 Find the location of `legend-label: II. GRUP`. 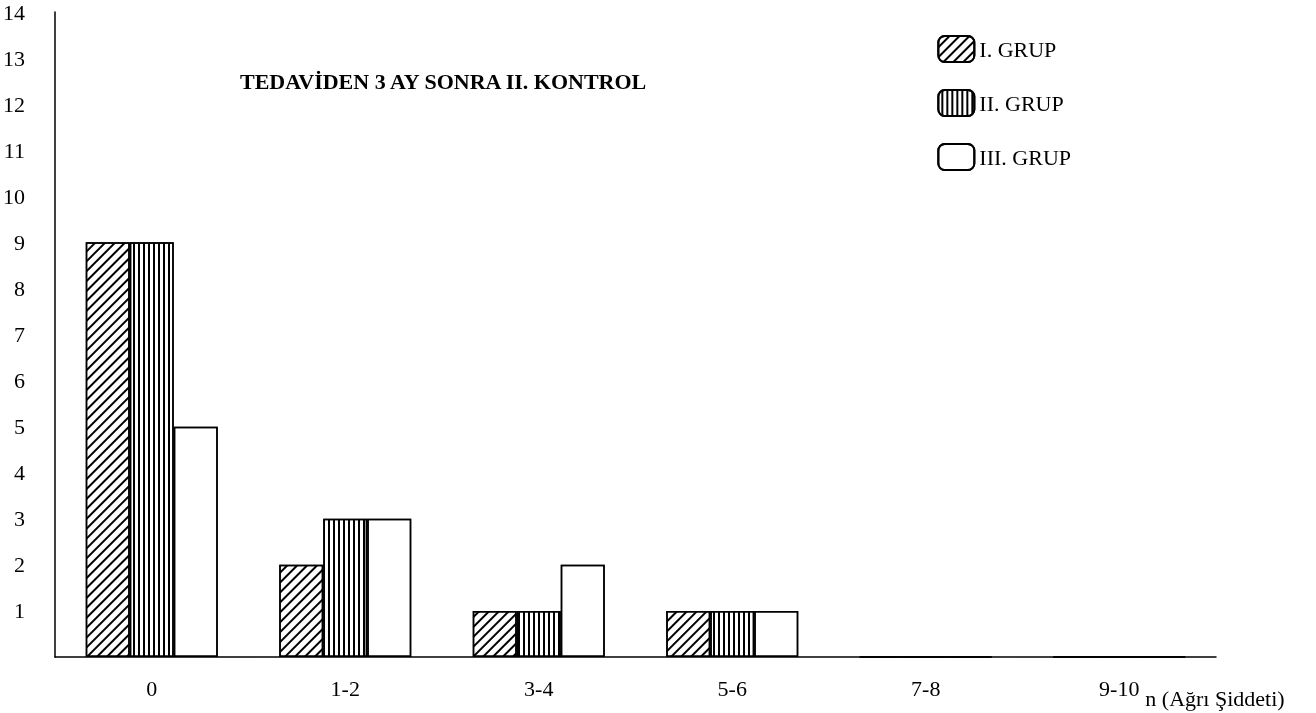

legend-label: II. GRUP is located at coordinates (1021, 103).